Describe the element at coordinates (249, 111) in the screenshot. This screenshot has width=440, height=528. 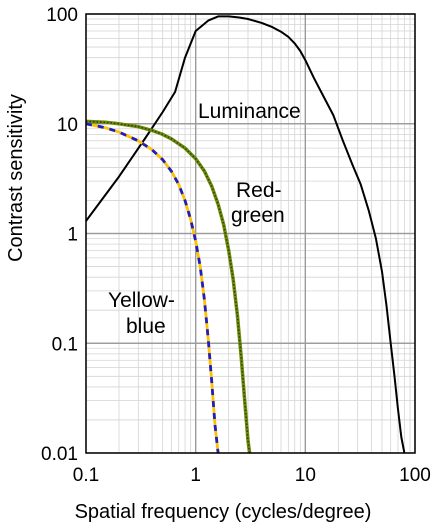
I see `luminance-label: Luminance` at that location.